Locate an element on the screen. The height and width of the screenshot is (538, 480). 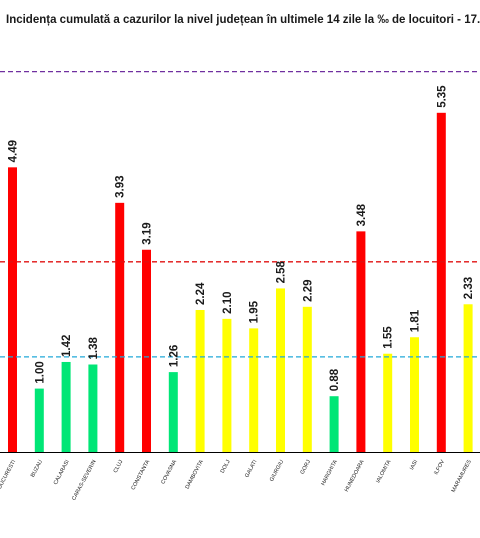
data-label: 1.00 is located at coordinates (40, 372).